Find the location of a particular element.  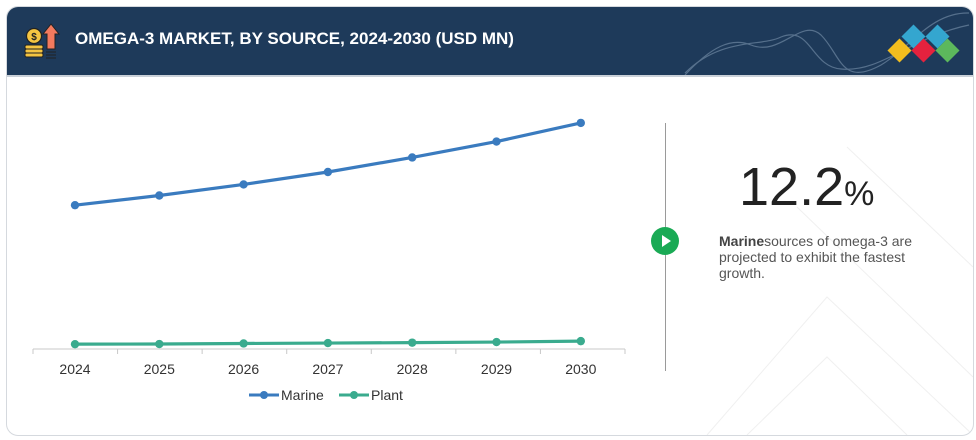

series-line-marine is located at coordinates (328, 164).